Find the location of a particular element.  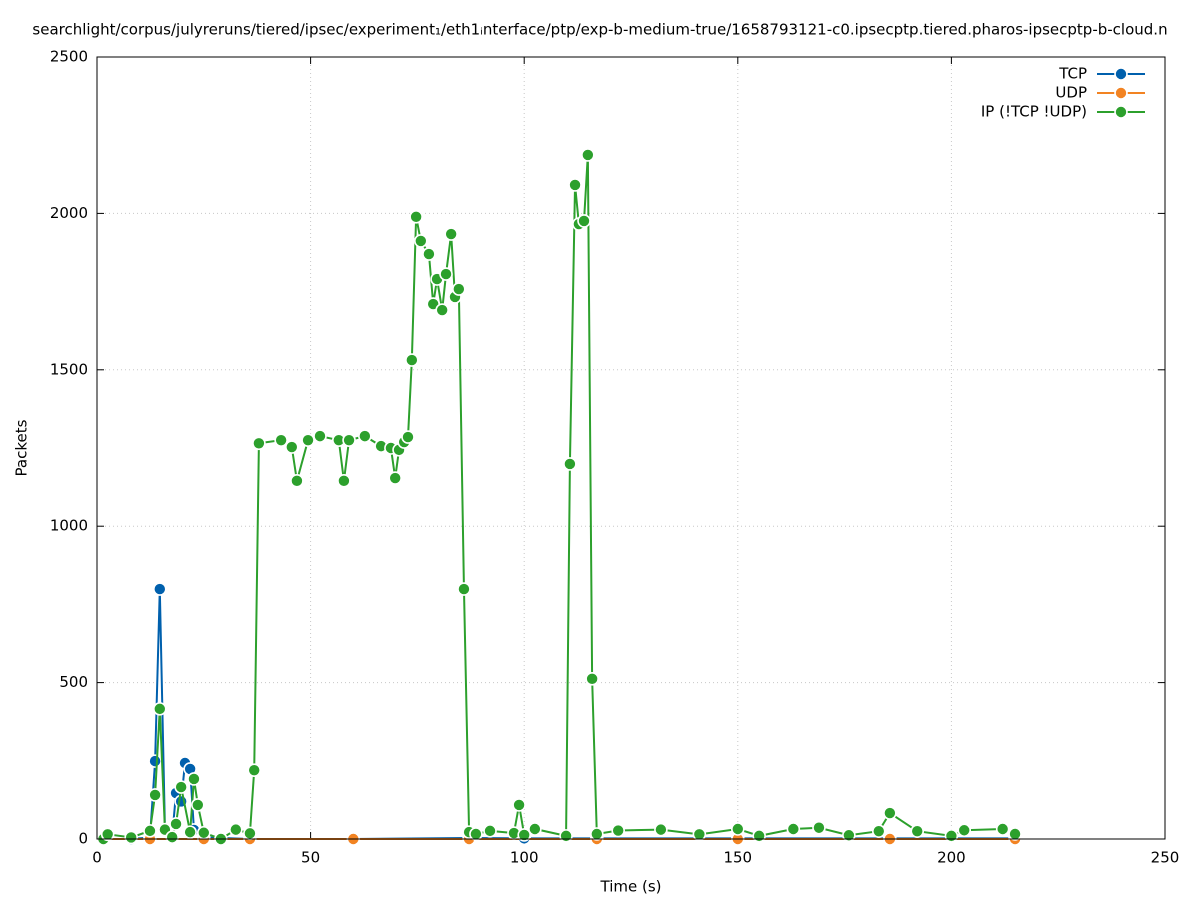

x-tick-label: 100 is located at coordinates (524, 858).